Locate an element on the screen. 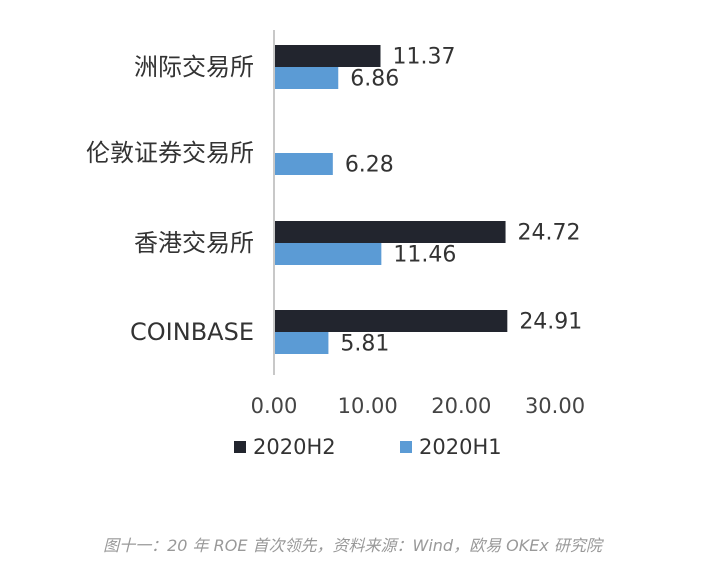 This screenshot has height=576, width=705. data-label: 6.28 is located at coordinates (369, 165).